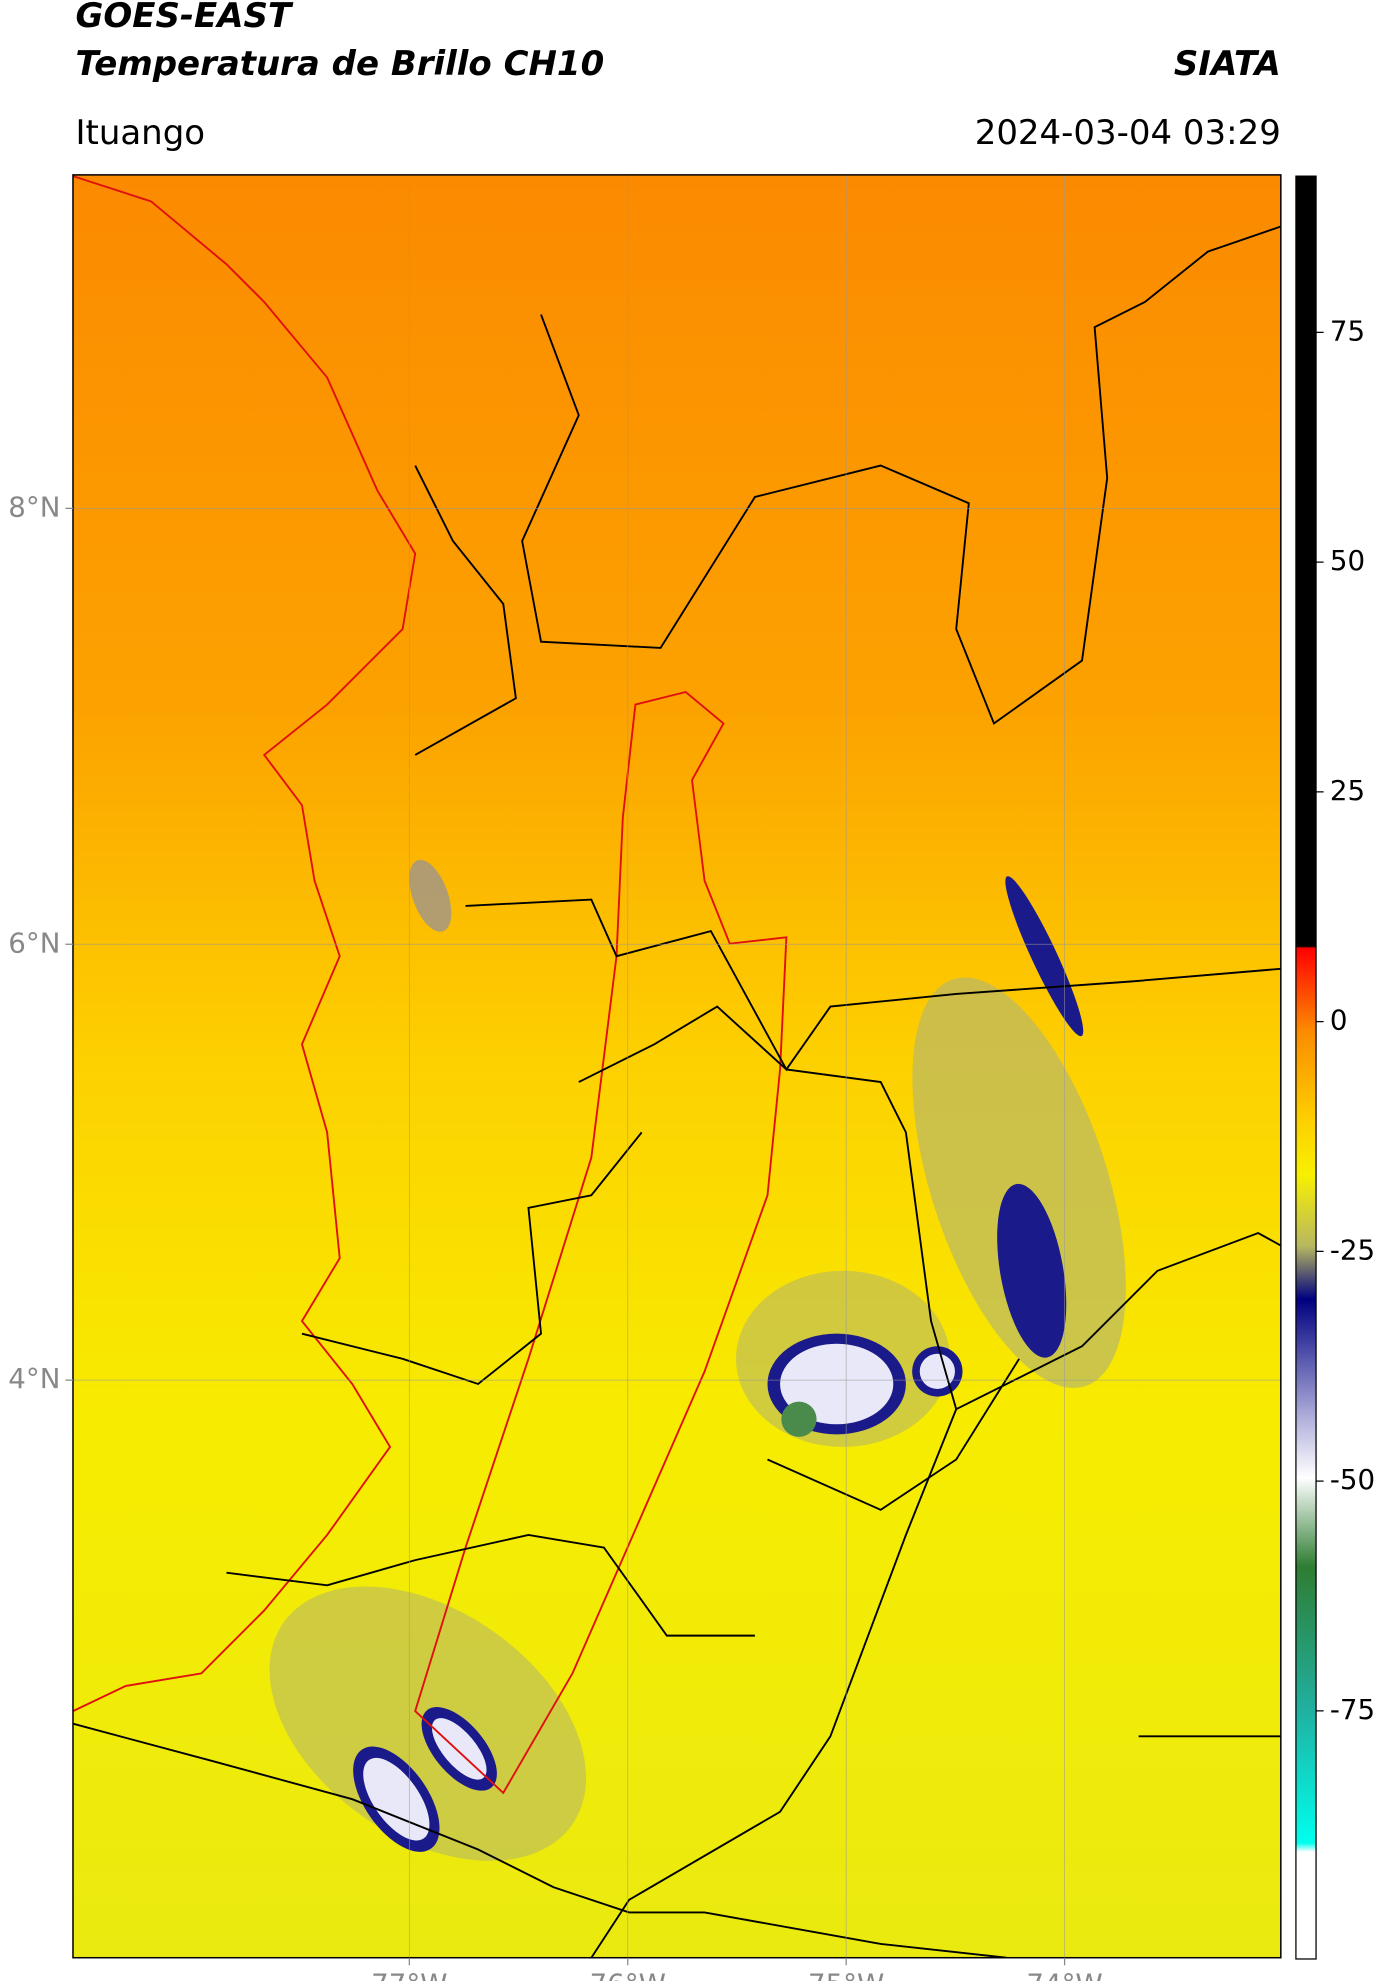  Describe the element at coordinates (339, 64) in the screenshot. I see `subtitle: Temperatura de Brillo CH10` at that location.